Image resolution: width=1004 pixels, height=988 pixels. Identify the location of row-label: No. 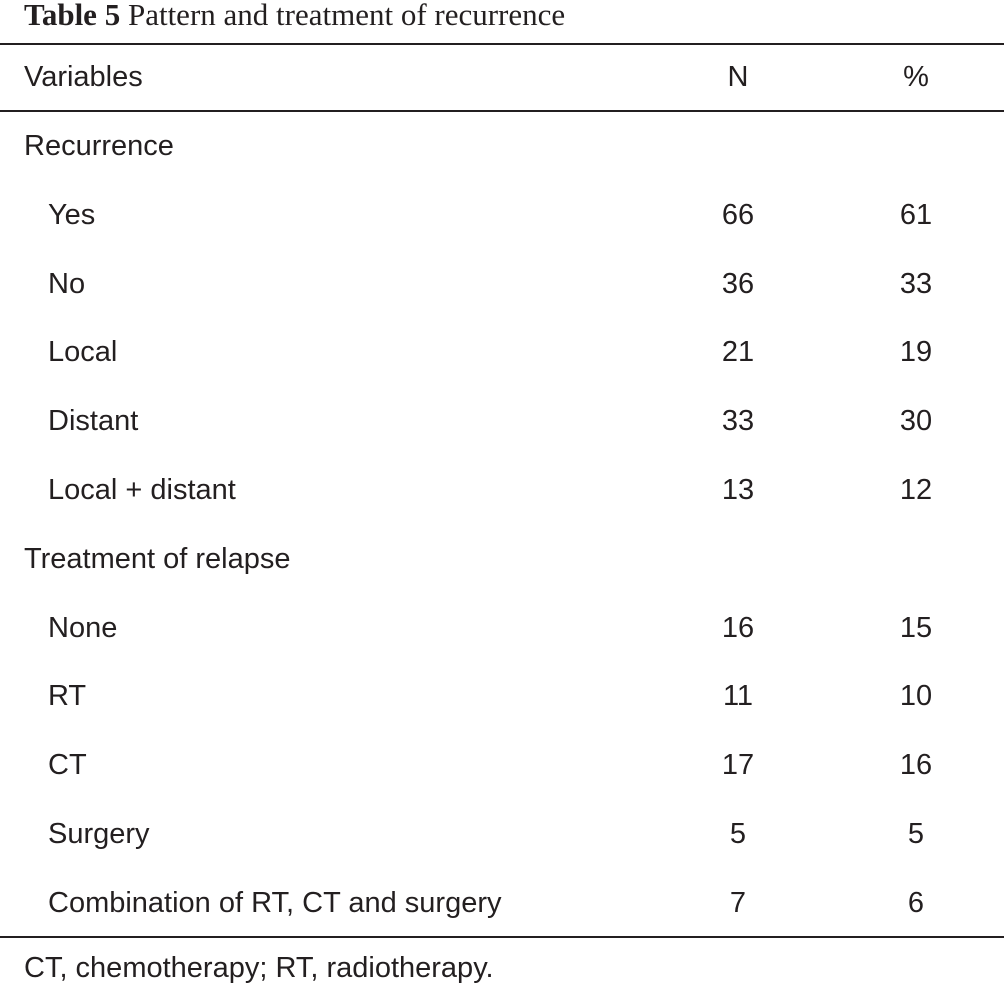
(67, 284).